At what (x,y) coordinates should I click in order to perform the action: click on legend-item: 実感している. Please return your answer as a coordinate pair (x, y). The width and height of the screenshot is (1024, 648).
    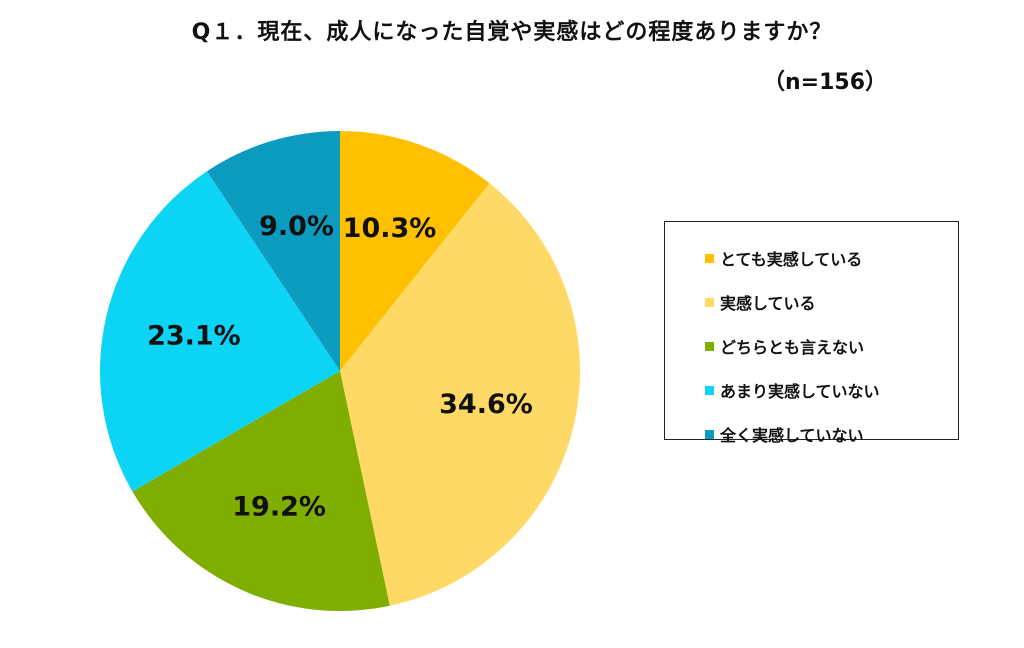
    Looking at the image, I should click on (831, 302).